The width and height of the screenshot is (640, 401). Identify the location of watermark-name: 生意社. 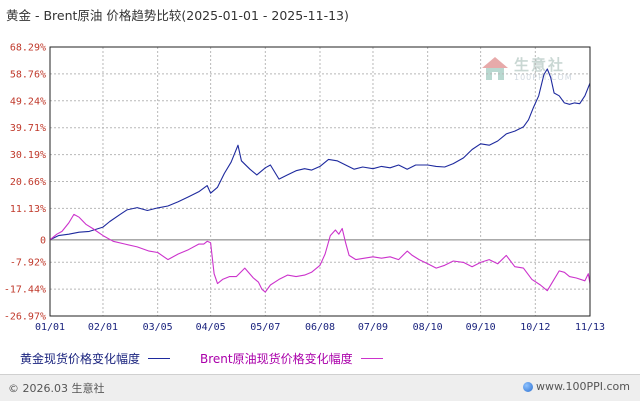
(540, 65).